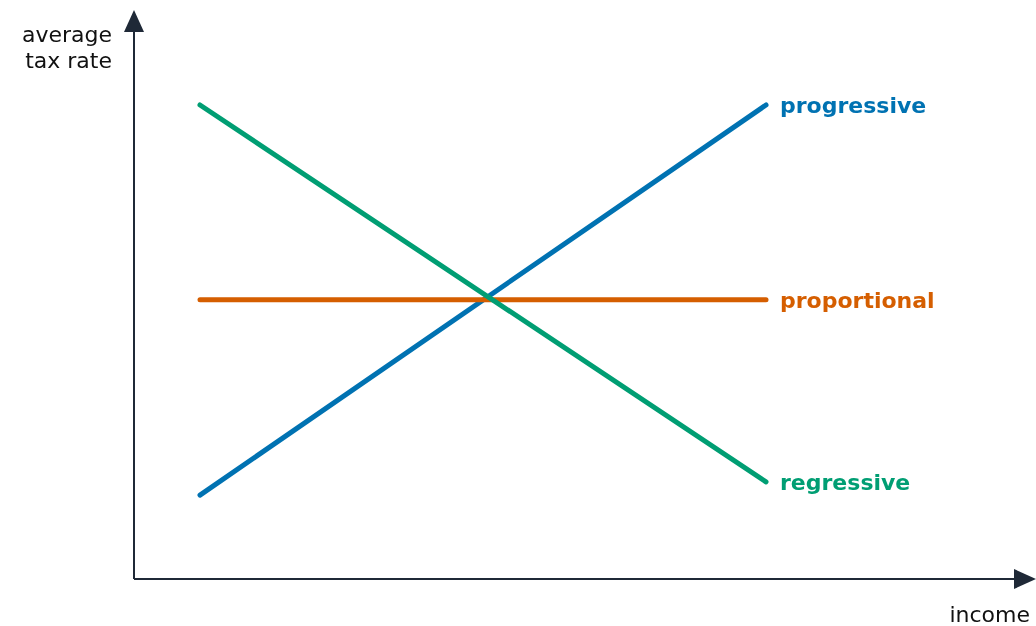 This screenshot has height=626, width=1036. Describe the element at coordinates (845, 482) in the screenshot. I see `series-label: regressive` at that location.